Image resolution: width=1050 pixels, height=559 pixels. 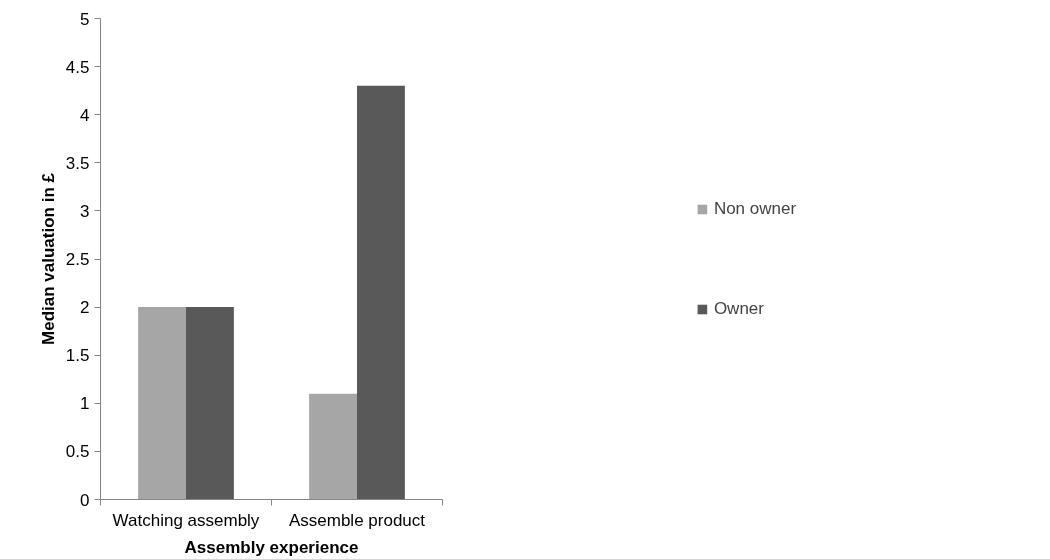 What do you see at coordinates (77, 356) in the screenshot?
I see `y-tick-label: 1.5` at bounding box center [77, 356].